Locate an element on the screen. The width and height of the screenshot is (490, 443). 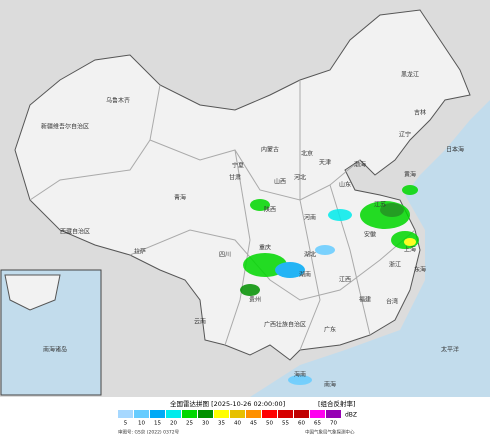
place-label: 河北 is located at coordinates (300, 178).